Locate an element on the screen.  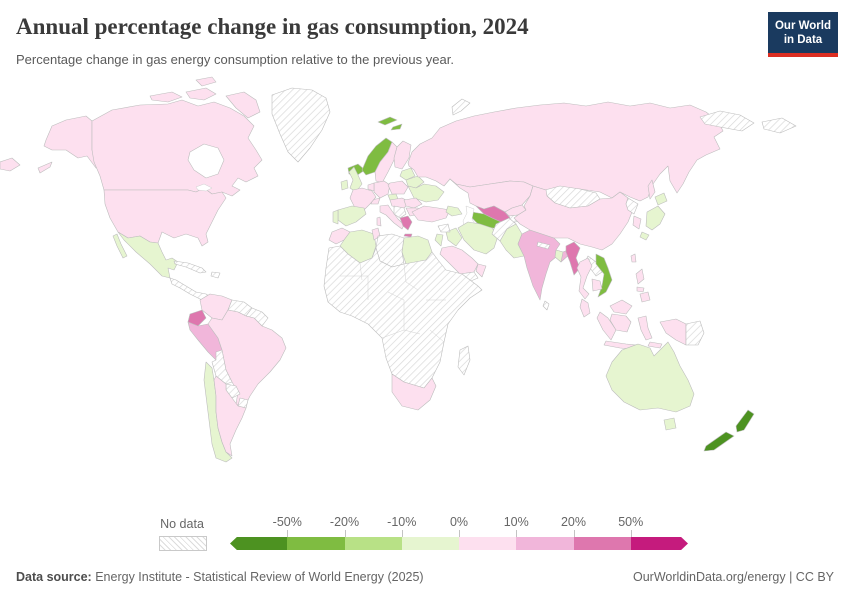
country-japan-kyushu is located at coordinates (644, 236).